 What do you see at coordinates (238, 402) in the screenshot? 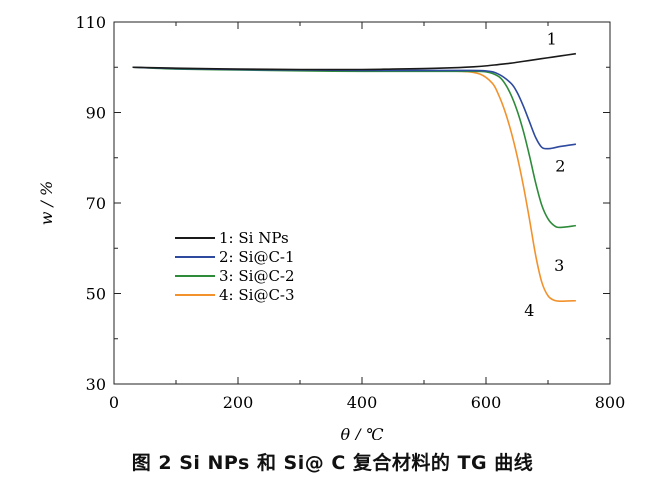
I see `x-tick-label: 200` at bounding box center [238, 402].